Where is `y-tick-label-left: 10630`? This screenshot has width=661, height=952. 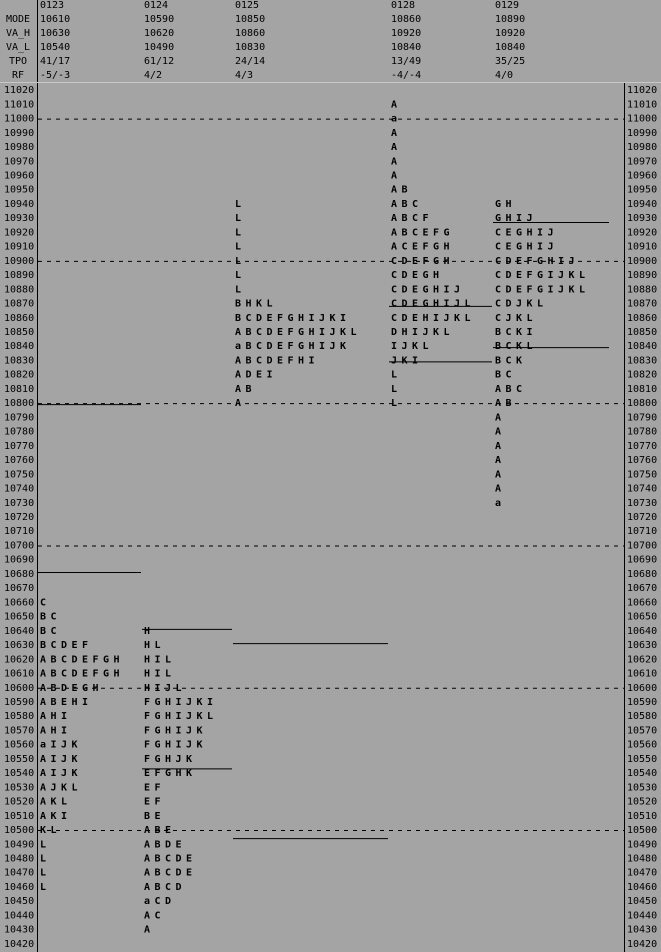 y-tick-label-left: 10630 is located at coordinates (19, 645).